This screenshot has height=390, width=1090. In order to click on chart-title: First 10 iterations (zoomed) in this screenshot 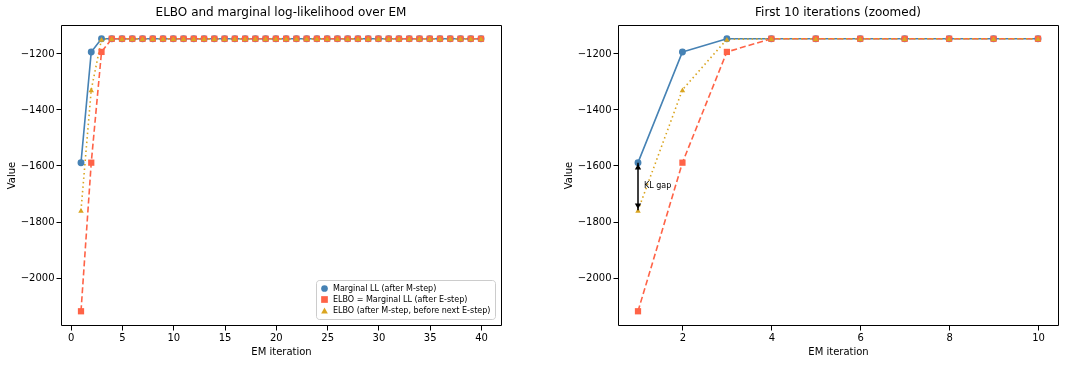, I will do `click(838, 12)`.